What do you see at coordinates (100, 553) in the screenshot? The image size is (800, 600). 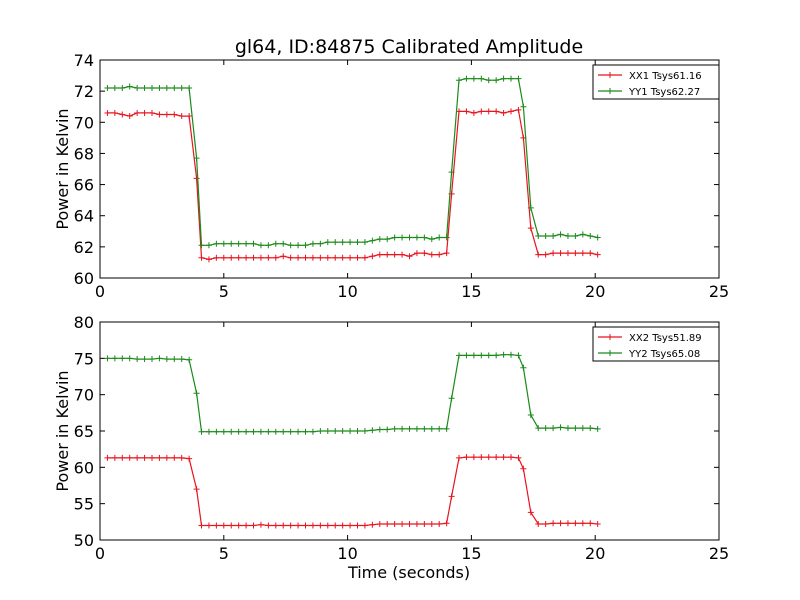 I see `x-tick-label: 0` at bounding box center [100, 553].